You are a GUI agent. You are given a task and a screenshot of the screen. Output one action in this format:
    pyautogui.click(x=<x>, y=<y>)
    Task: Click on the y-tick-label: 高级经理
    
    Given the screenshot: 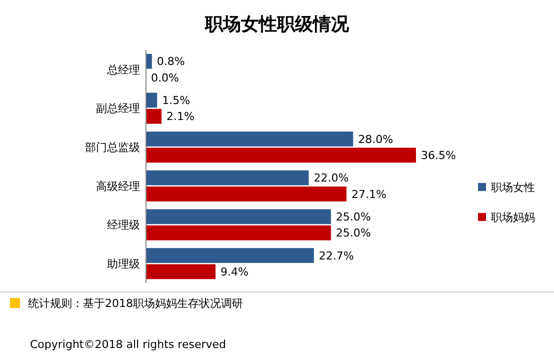 What is the action you would take?
    pyautogui.click(x=118, y=186)
    